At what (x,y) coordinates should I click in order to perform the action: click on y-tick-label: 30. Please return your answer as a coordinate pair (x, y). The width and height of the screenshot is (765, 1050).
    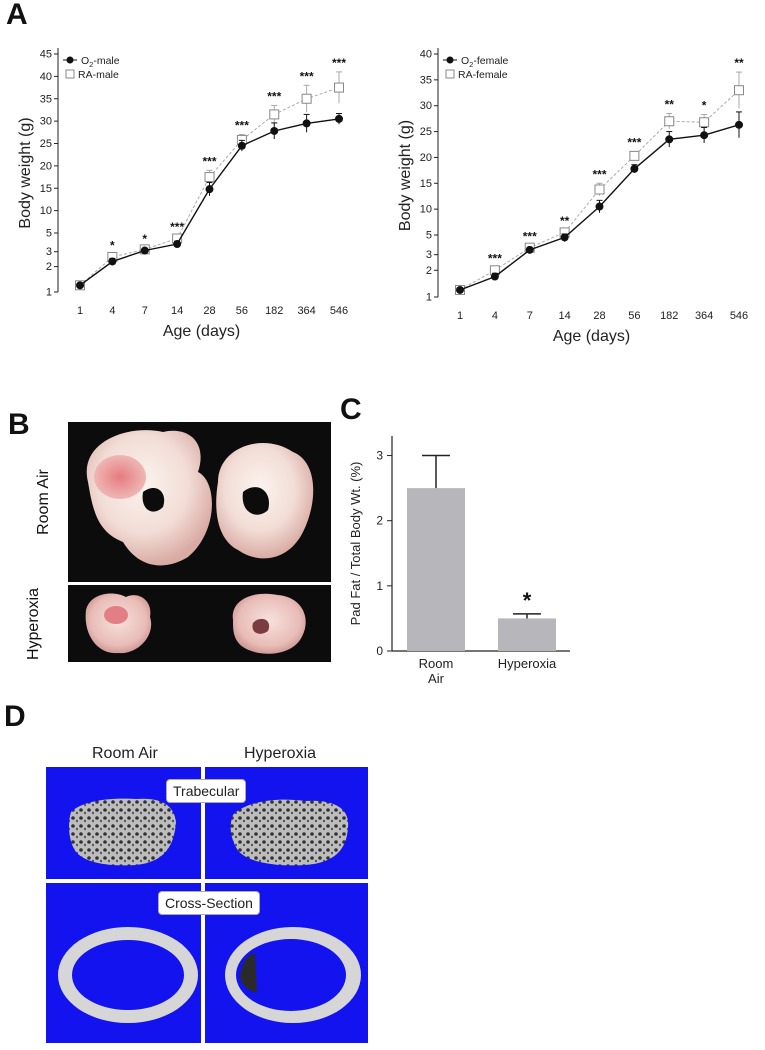
    Looking at the image, I should click on (46, 122).